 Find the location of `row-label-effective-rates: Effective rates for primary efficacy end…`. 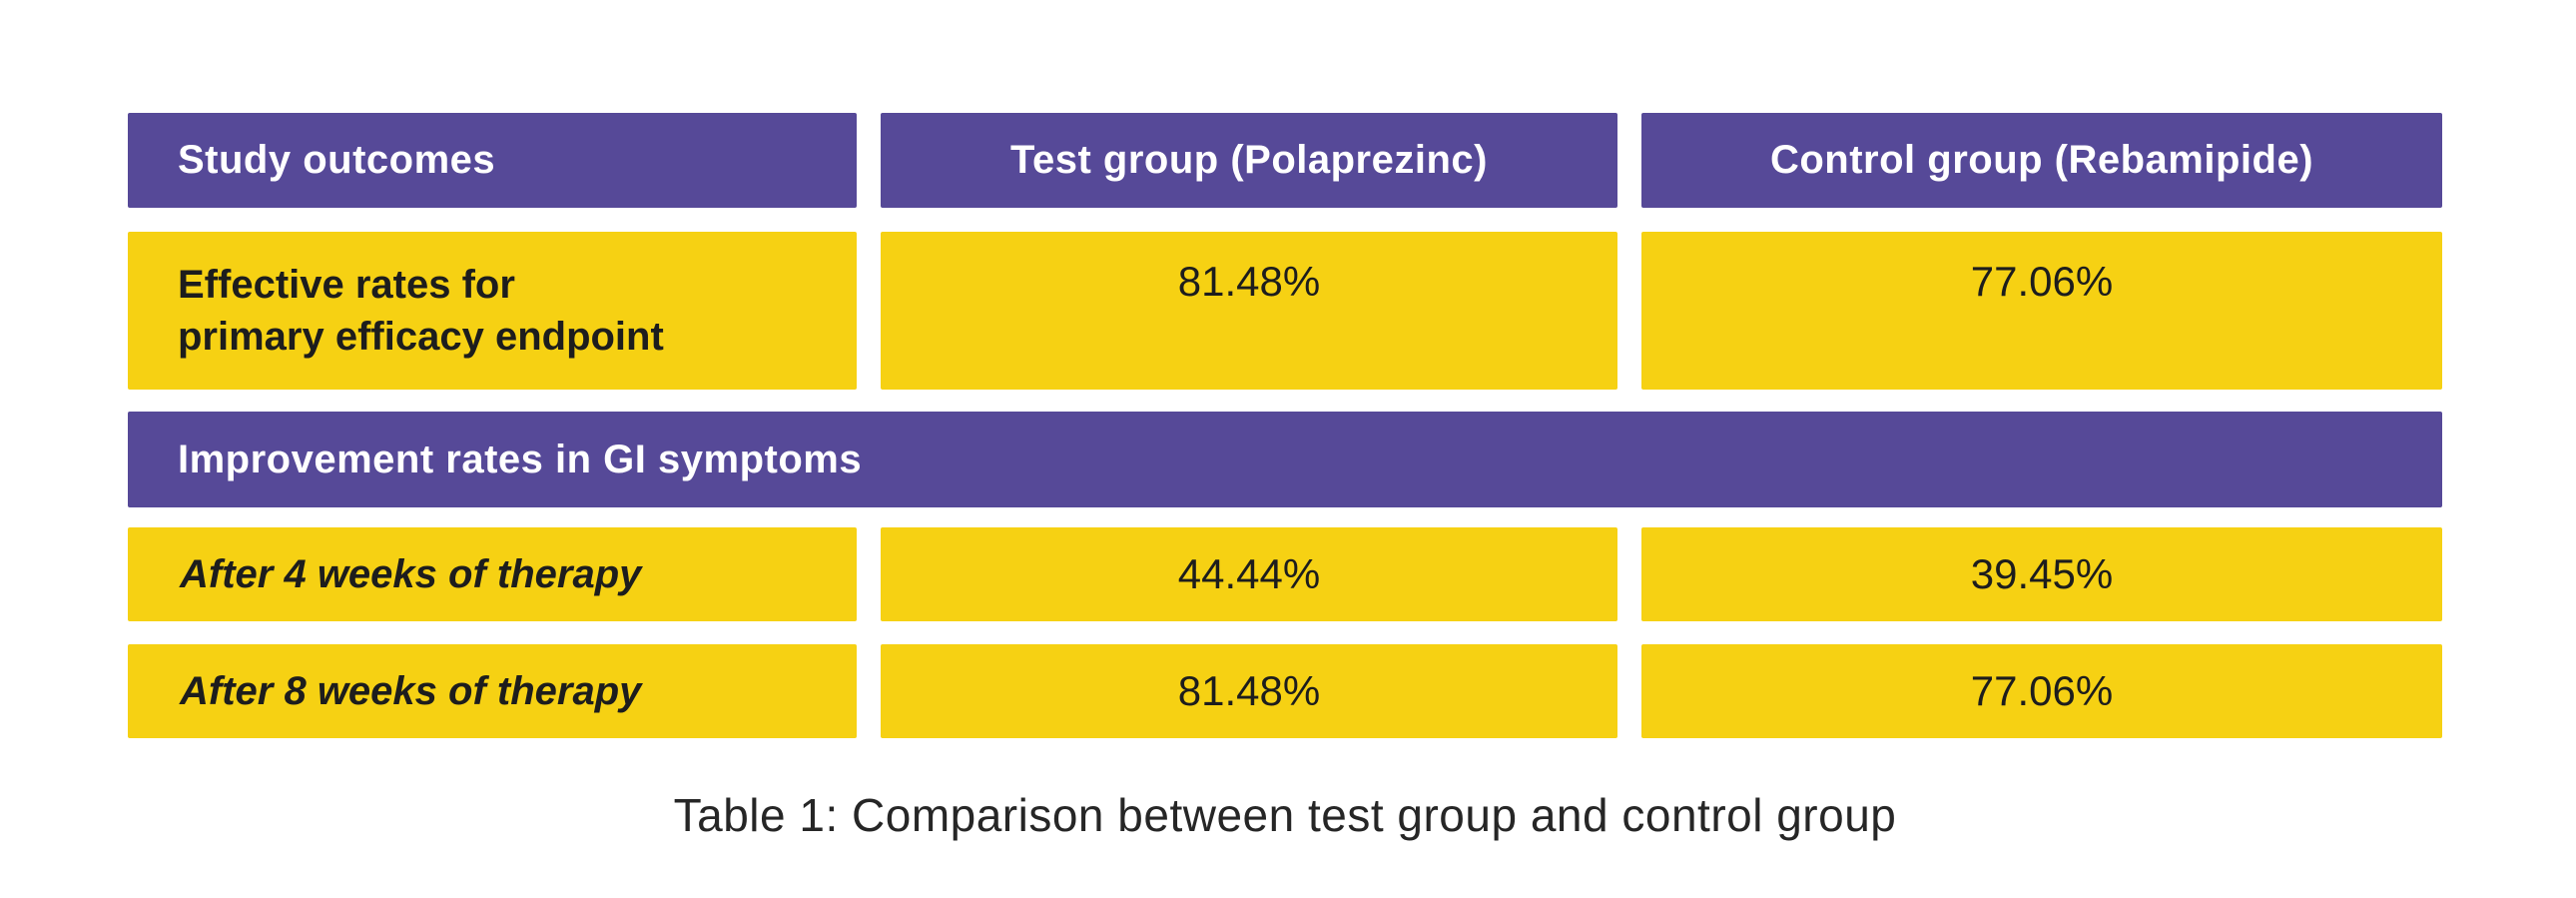

row-label-effective-rates: Effective rates for primary efficacy end… is located at coordinates (492, 311).